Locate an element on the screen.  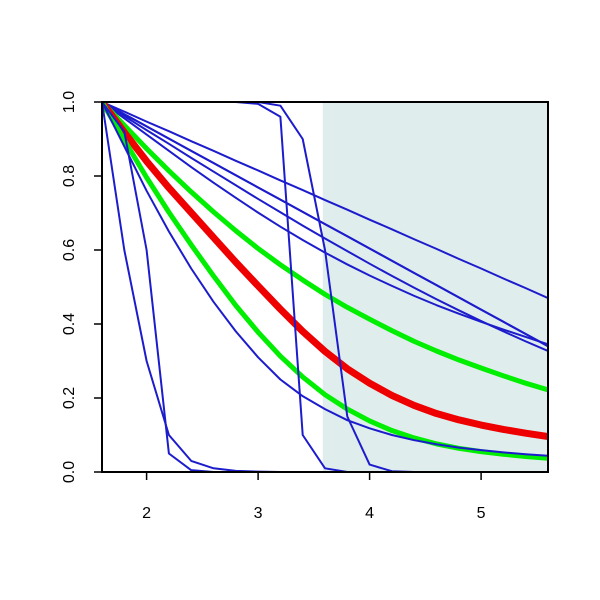
x-tick-label-3: 5 is located at coordinates (481, 513).